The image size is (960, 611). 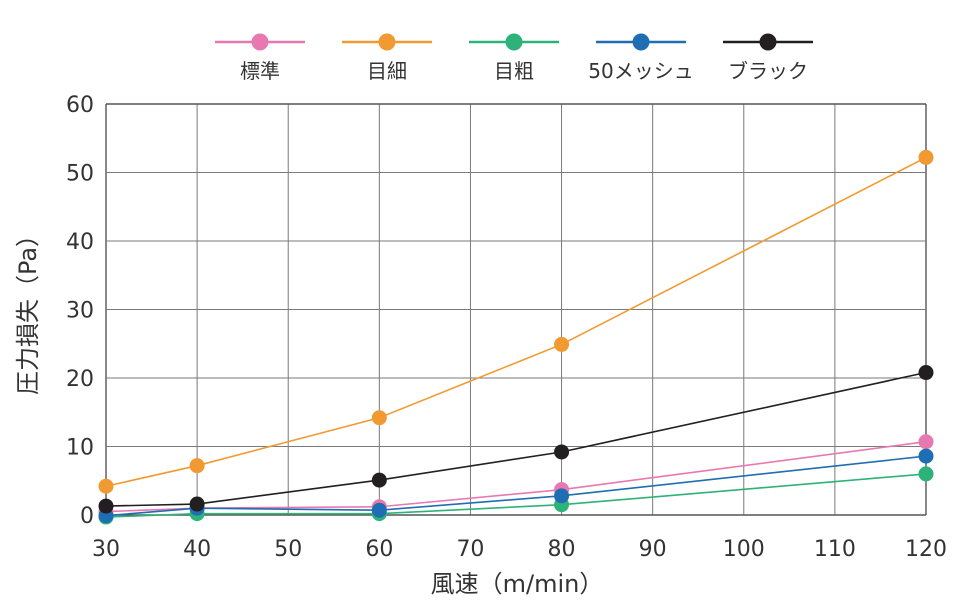 What do you see at coordinates (197, 549) in the screenshot?
I see `x-tick-label: 40` at bounding box center [197, 549].